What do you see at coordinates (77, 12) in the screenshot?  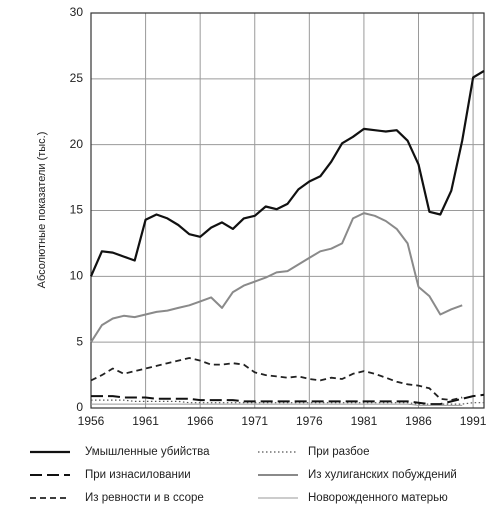 I see `y-tick-label: 30` at bounding box center [77, 12].